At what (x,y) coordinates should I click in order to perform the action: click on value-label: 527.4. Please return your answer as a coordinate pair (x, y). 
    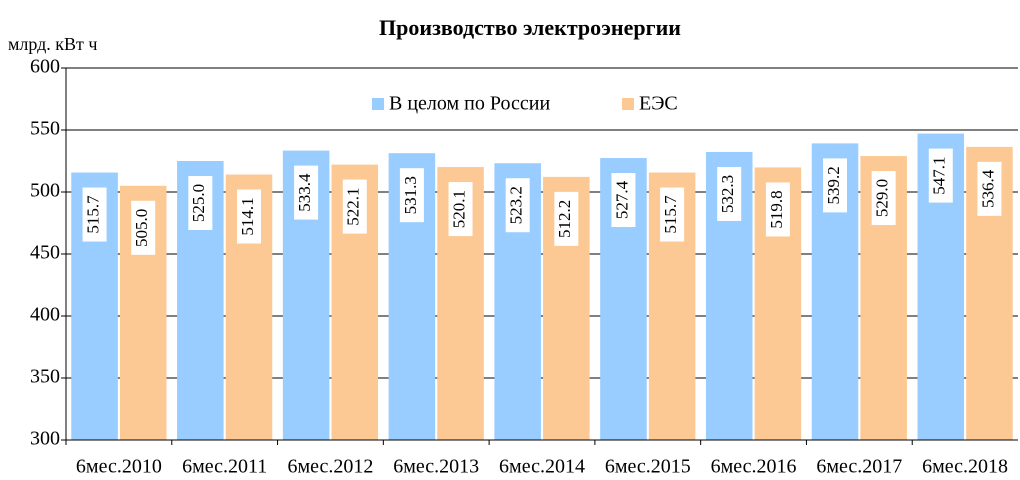
    Looking at the image, I should click on (621, 199).